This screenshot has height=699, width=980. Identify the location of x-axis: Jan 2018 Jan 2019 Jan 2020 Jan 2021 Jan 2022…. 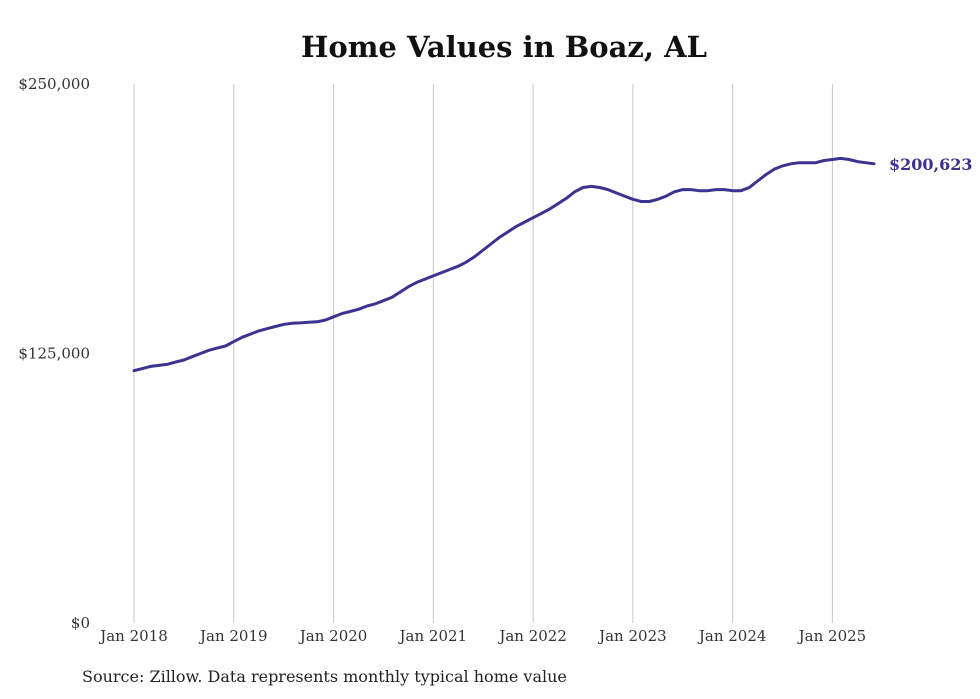
(482, 636).